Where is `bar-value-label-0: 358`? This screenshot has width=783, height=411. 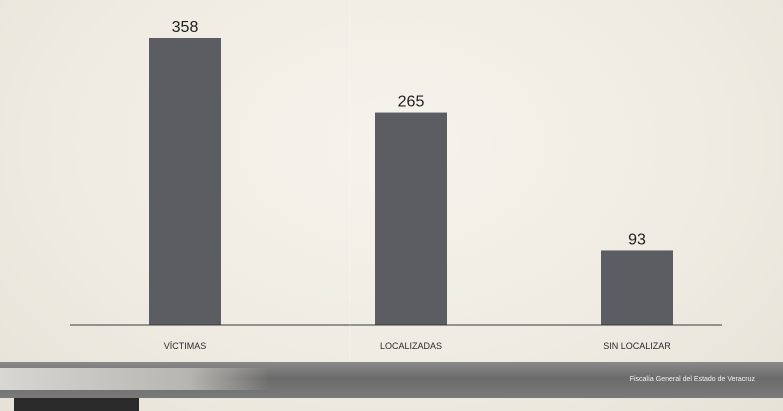
bar-value-label-0: 358 is located at coordinates (185, 27).